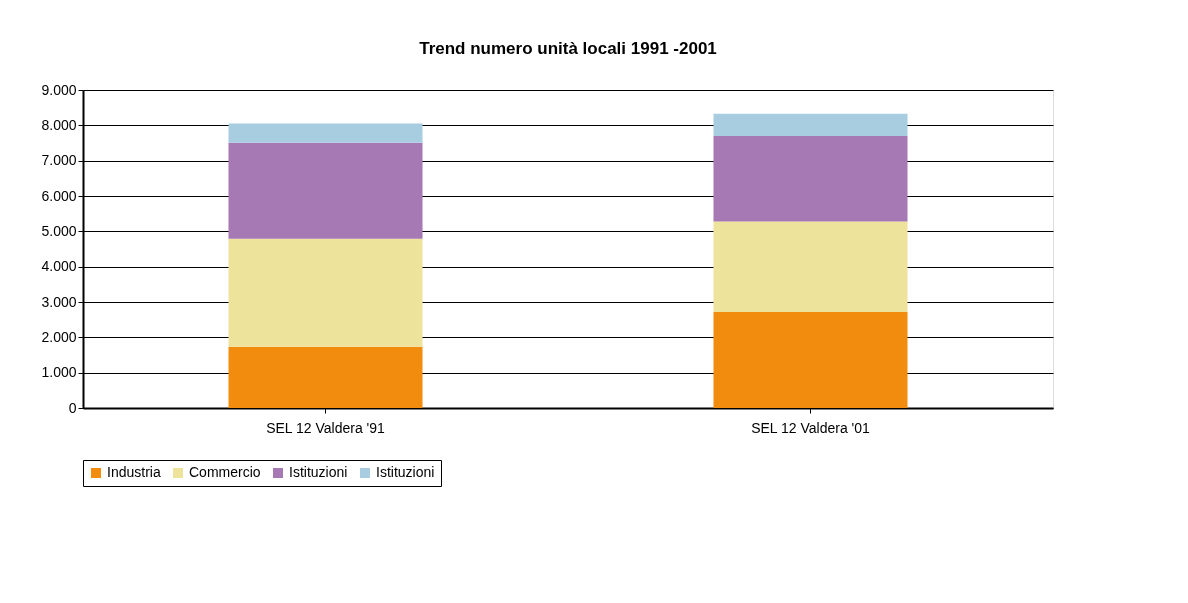 The image size is (1188, 603). Describe the element at coordinates (59, 89) in the screenshot. I see `y-tick-label: 9.000` at that location.